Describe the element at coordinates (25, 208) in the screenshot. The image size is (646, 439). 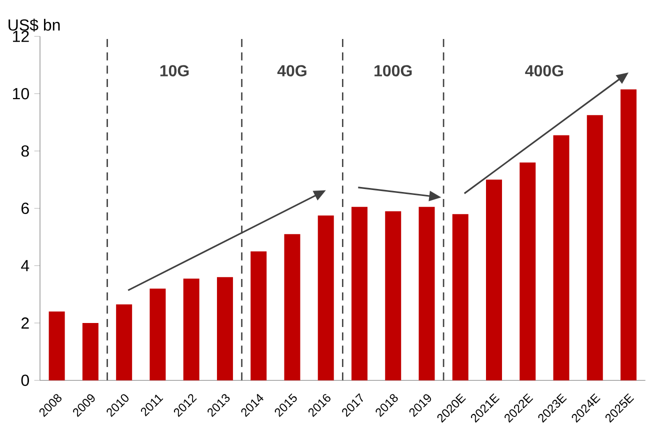
I see `y-tick-label: 6` at that location.